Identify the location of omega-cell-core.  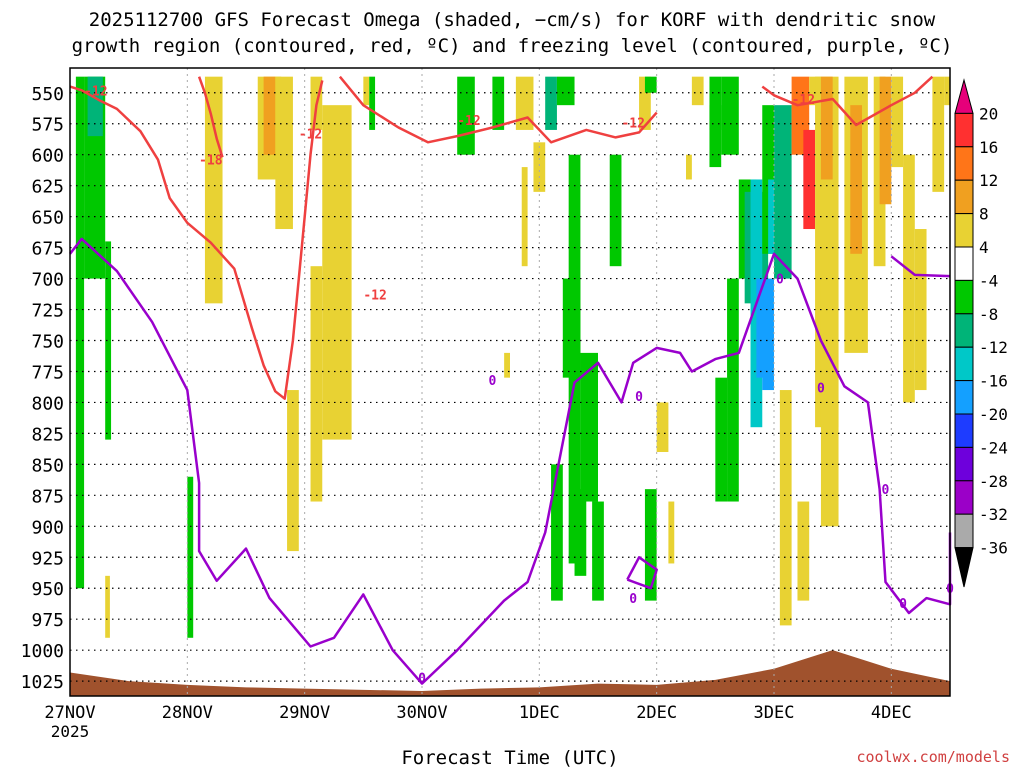
(768, 334).